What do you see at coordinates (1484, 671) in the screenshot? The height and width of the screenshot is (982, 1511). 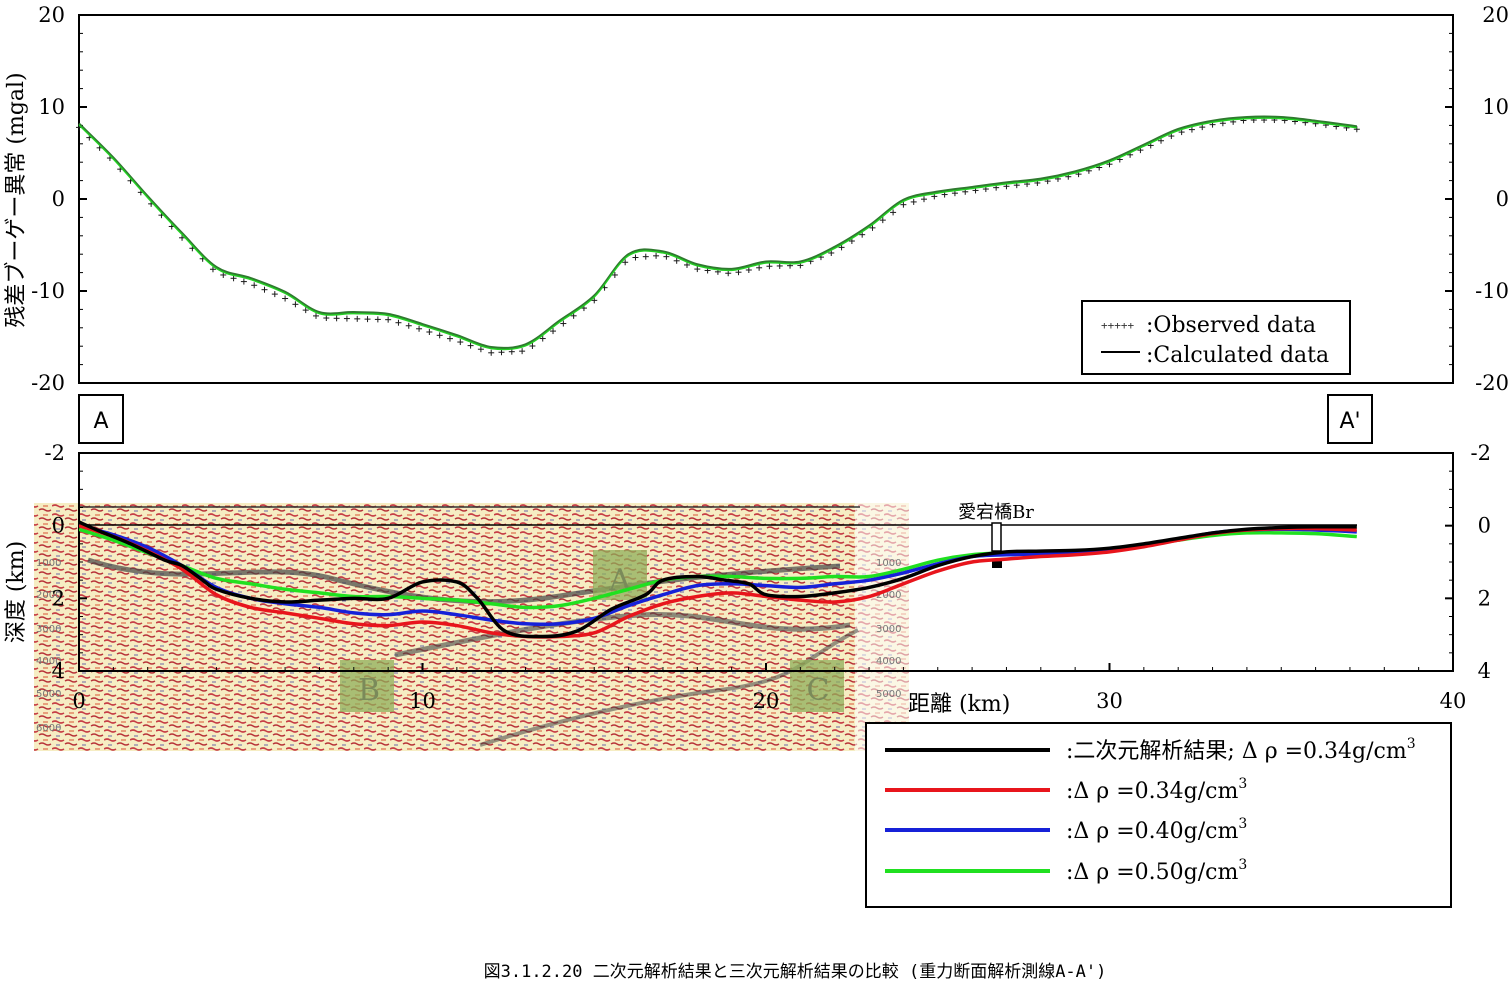 I see `bottom-y-tick-label-right: 4` at bounding box center [1484, 671].